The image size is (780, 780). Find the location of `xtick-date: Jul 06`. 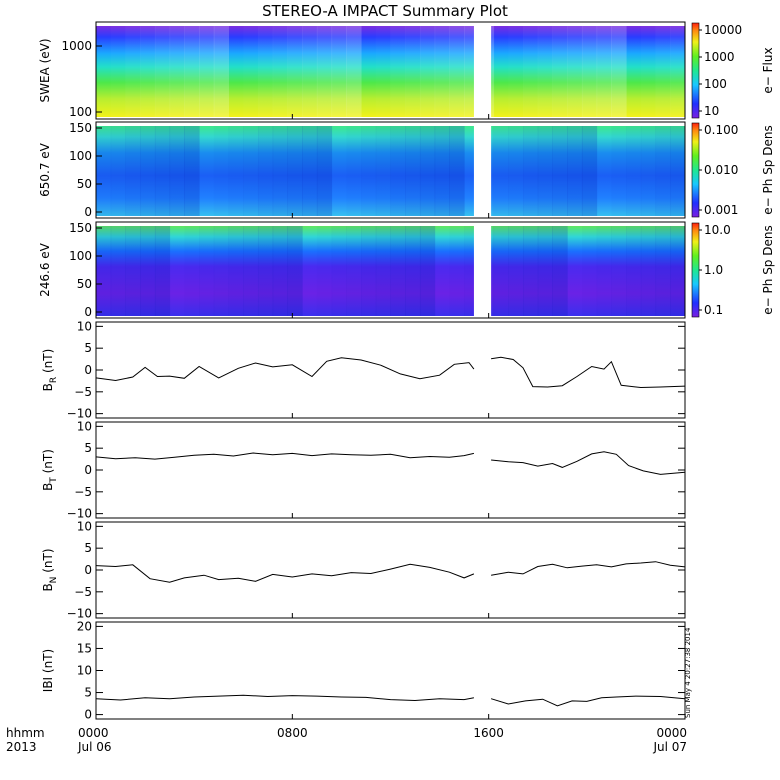

xtick-date: Jul 06 is located at coordinates (94, 747).